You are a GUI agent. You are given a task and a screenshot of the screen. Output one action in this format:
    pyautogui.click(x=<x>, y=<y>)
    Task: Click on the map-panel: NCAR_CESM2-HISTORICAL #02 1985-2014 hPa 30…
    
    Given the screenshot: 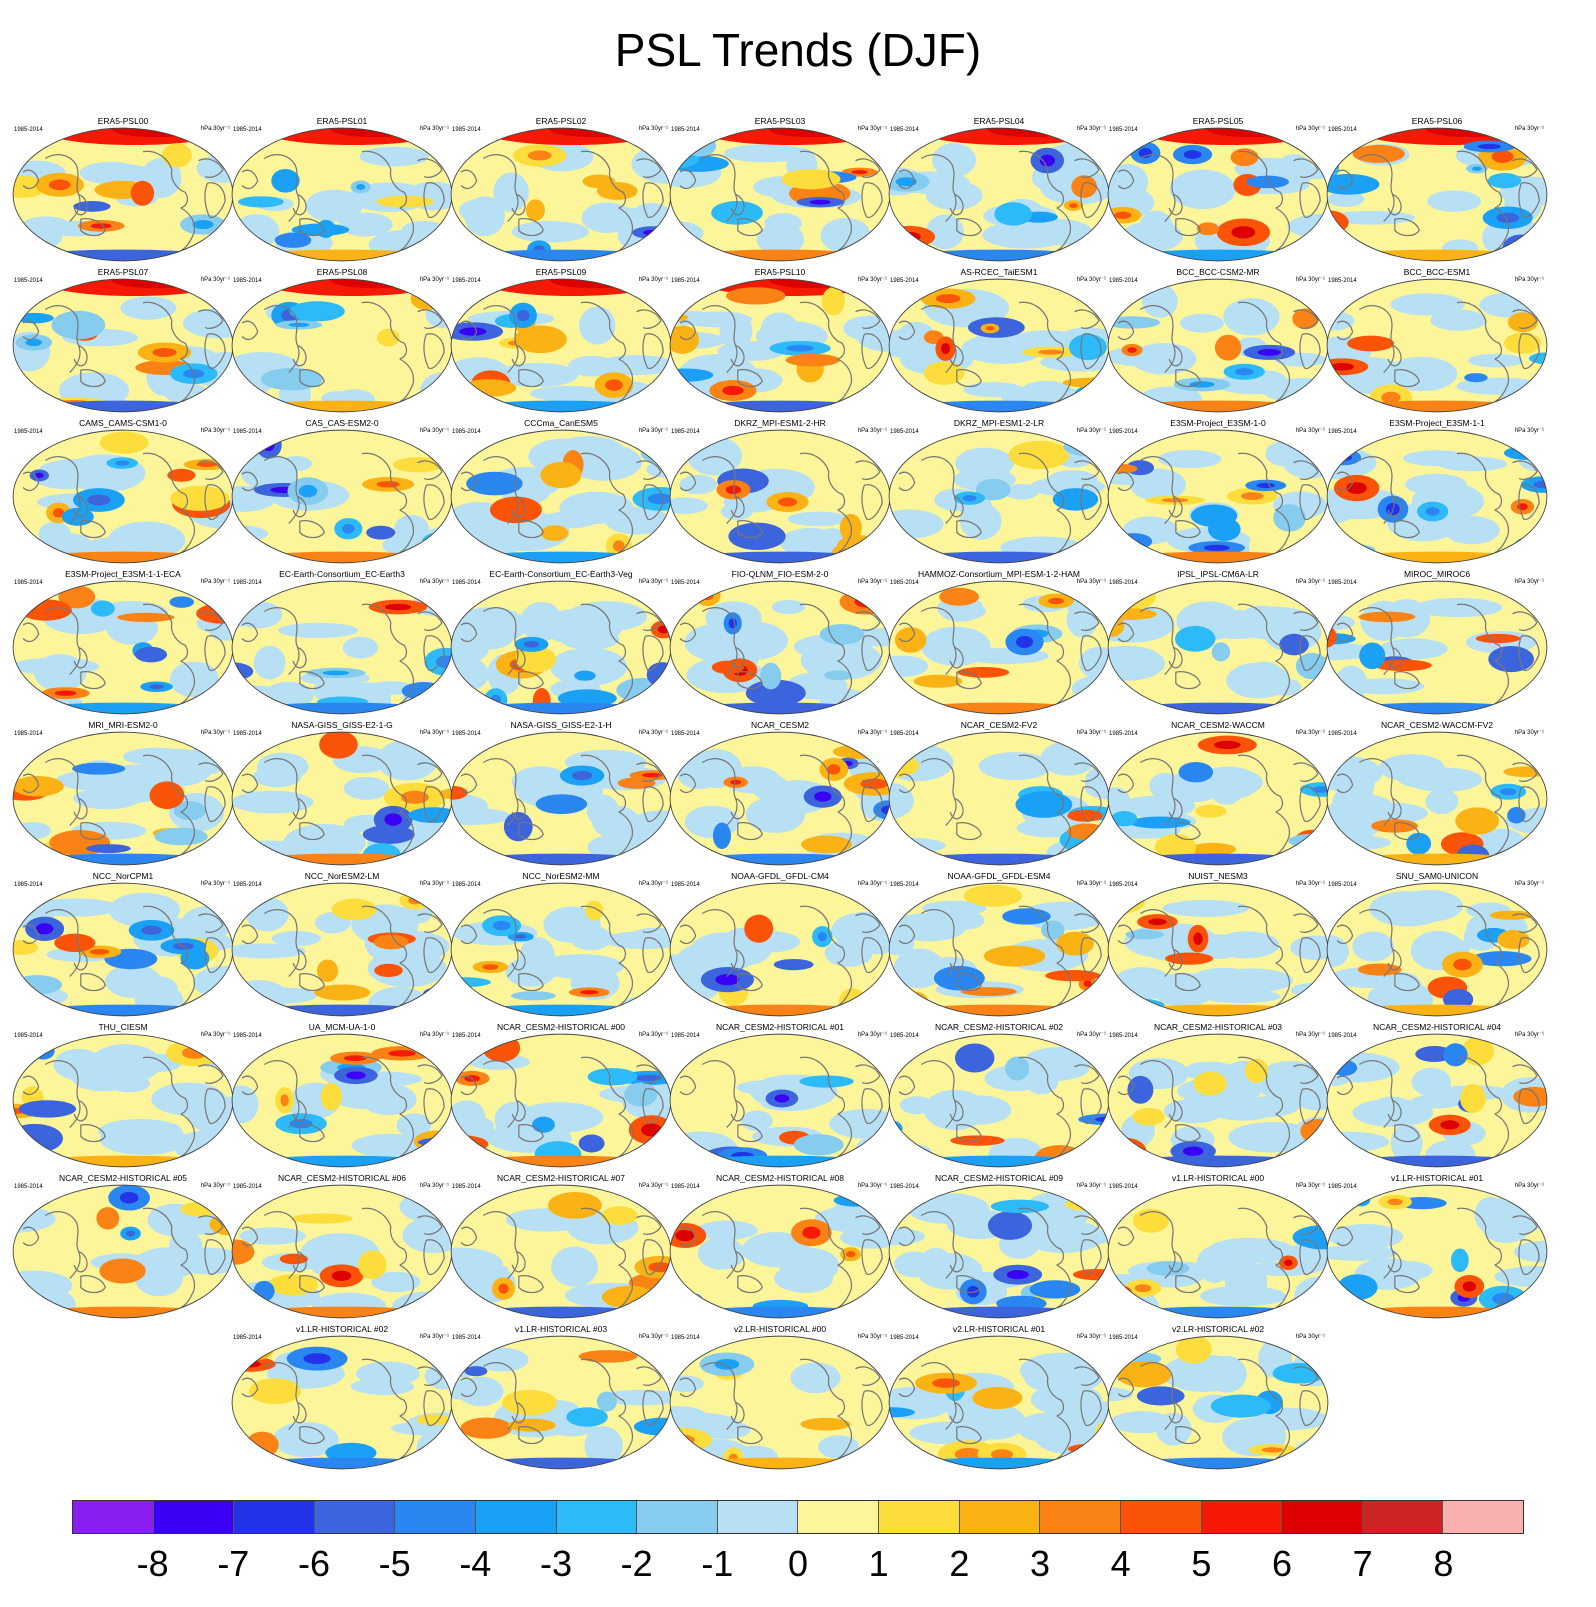 What is the action you would take?
    pyautogui.click(x=999, y=1096)
    